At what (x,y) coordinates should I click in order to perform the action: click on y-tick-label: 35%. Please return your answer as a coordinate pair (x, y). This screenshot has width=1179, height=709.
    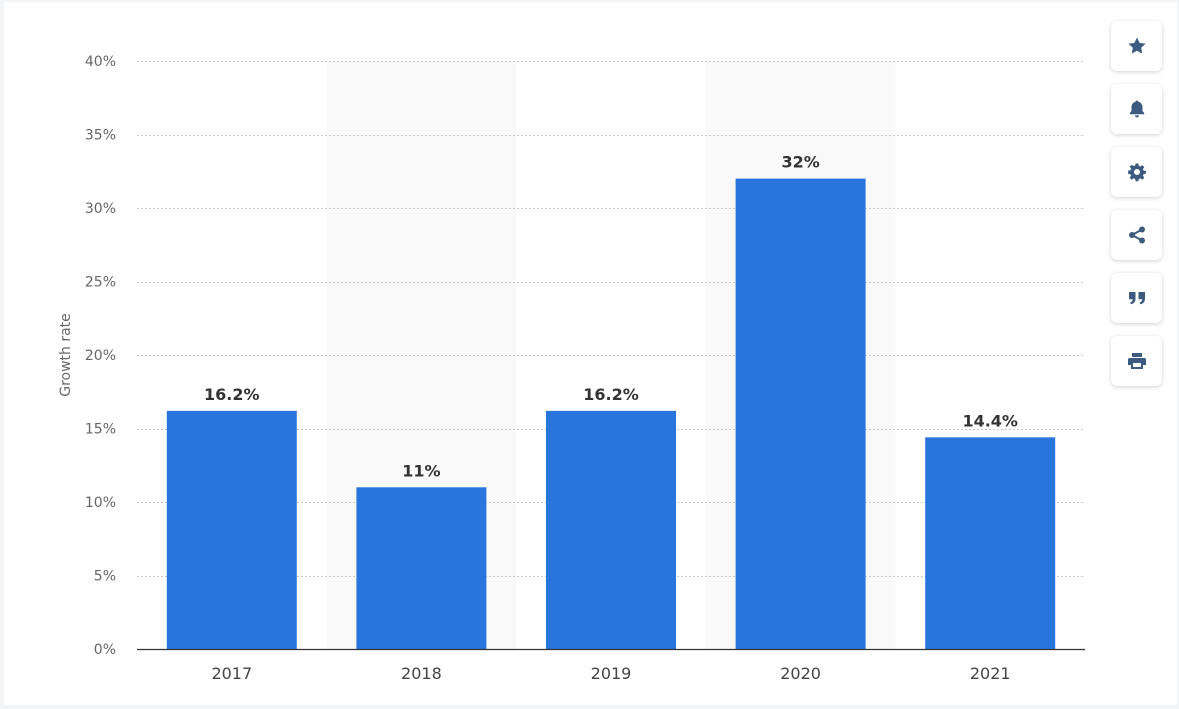
    Looking at the image, I should click on (100, 136).